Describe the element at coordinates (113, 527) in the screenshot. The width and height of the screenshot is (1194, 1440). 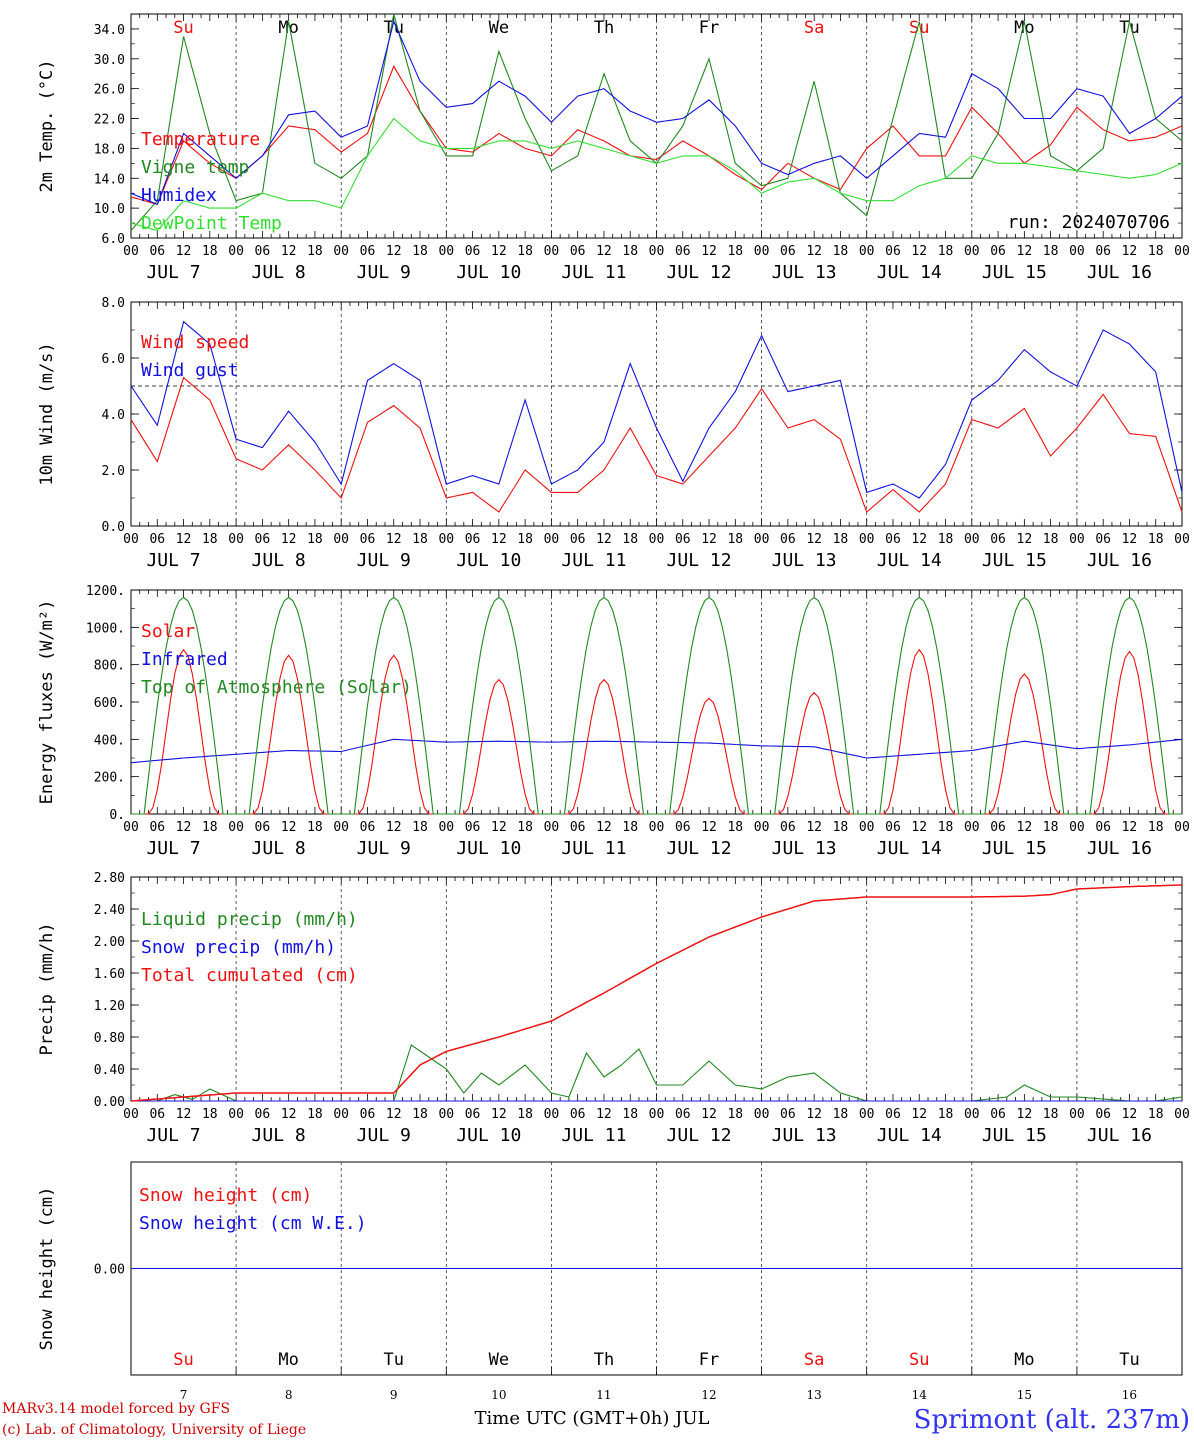
I see `y-tick-label: 0.0` at that location.